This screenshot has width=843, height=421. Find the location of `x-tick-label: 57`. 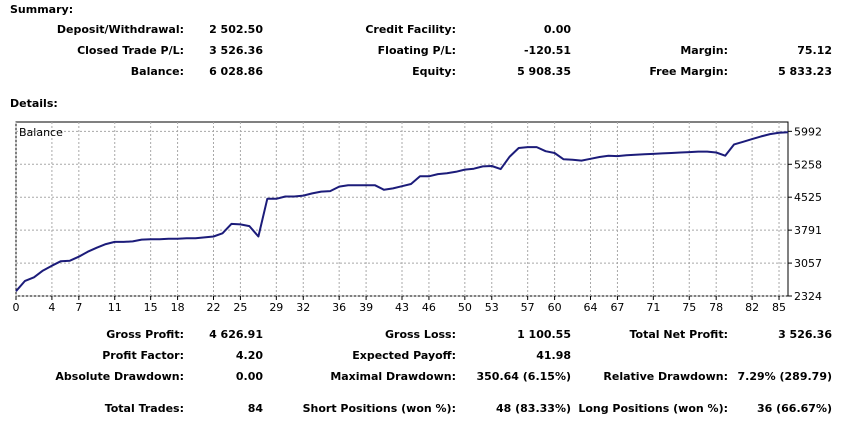

x-tick-label: 57 is located at coordinates (528, 307).